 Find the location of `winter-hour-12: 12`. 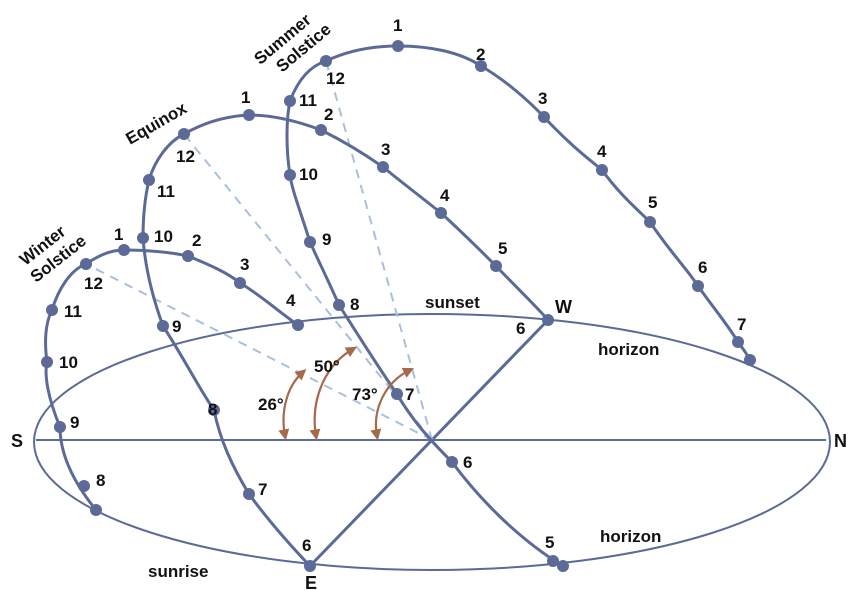

winter-hour-12: 12 is located at coordinates (93, 283).